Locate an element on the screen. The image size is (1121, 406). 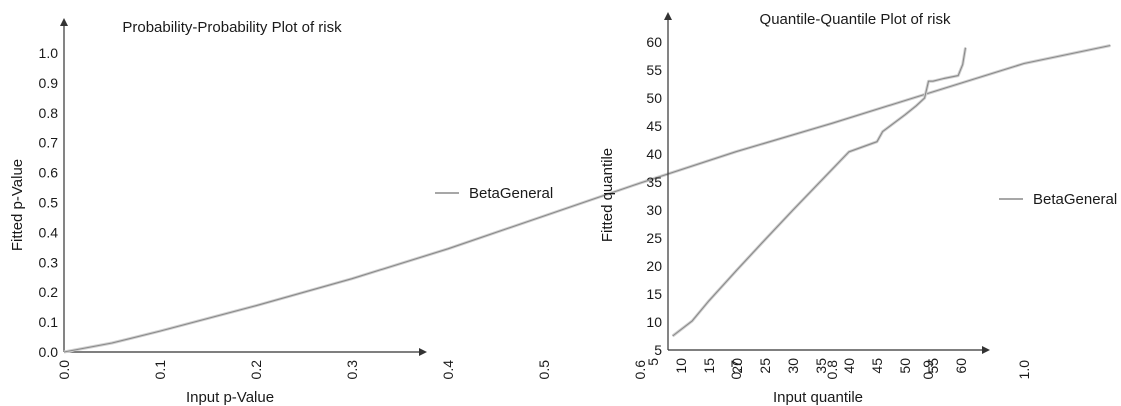
y-tick-label: 0.0 is located at coordinates (49, 352).